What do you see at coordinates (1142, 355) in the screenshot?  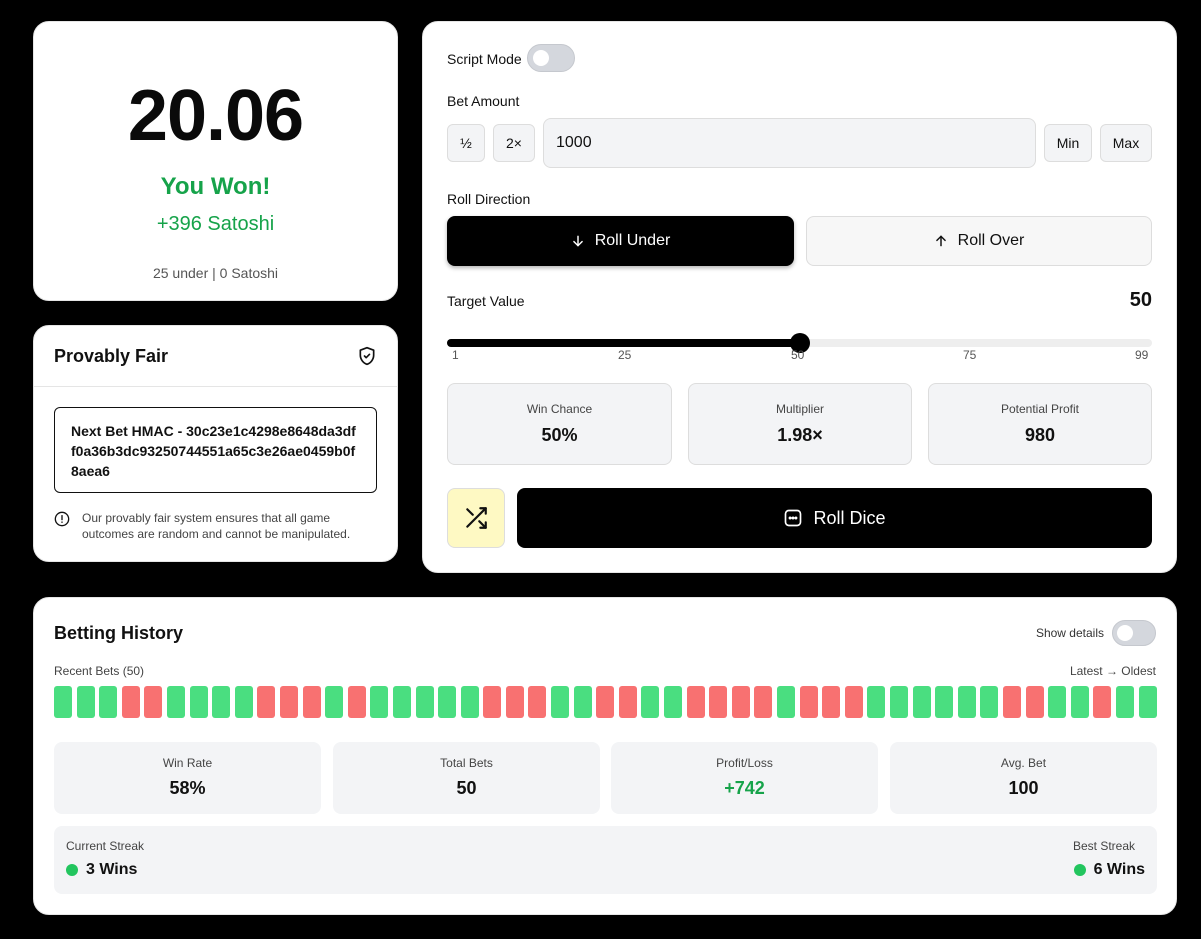 I see `slider-tick: 99` at bounding box center [1142, 355].